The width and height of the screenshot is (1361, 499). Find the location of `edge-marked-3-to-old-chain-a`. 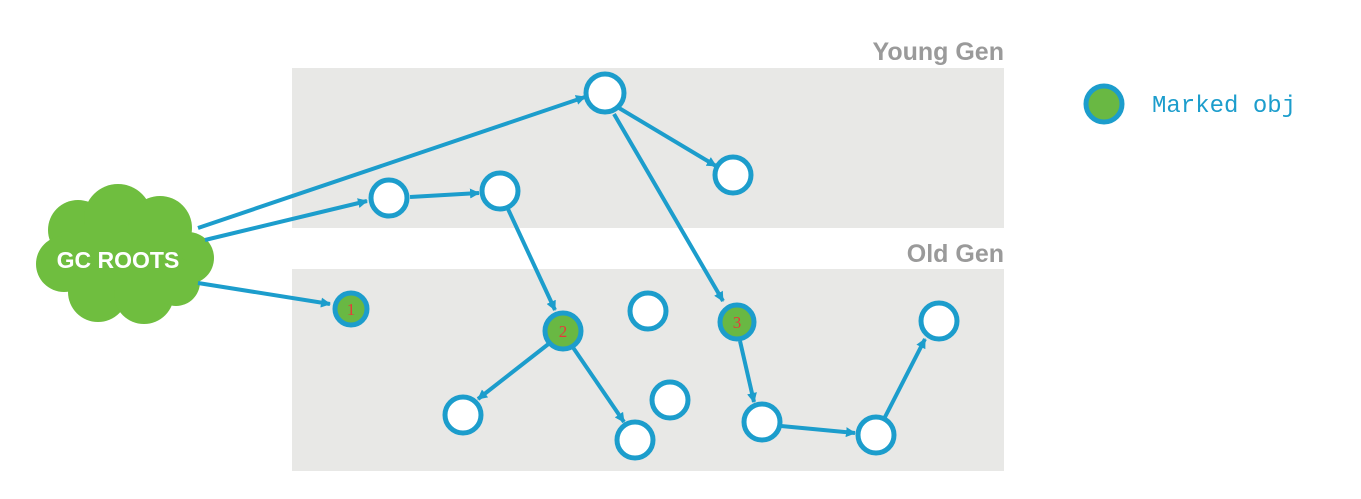

edge-marked-3-to-old-chain-a is located at coordinates (747, 371).